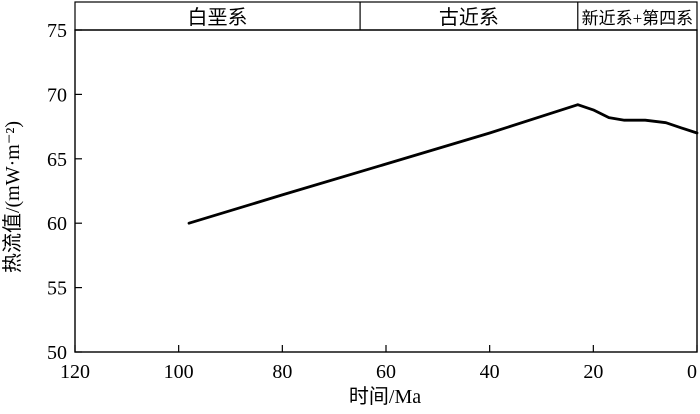 This screenshot has height=414, width=700. What do you see at coordinates (638, 18) in the screenshot?
I see `period-label: 新近系+第四系` at bounding box center [638, 18].